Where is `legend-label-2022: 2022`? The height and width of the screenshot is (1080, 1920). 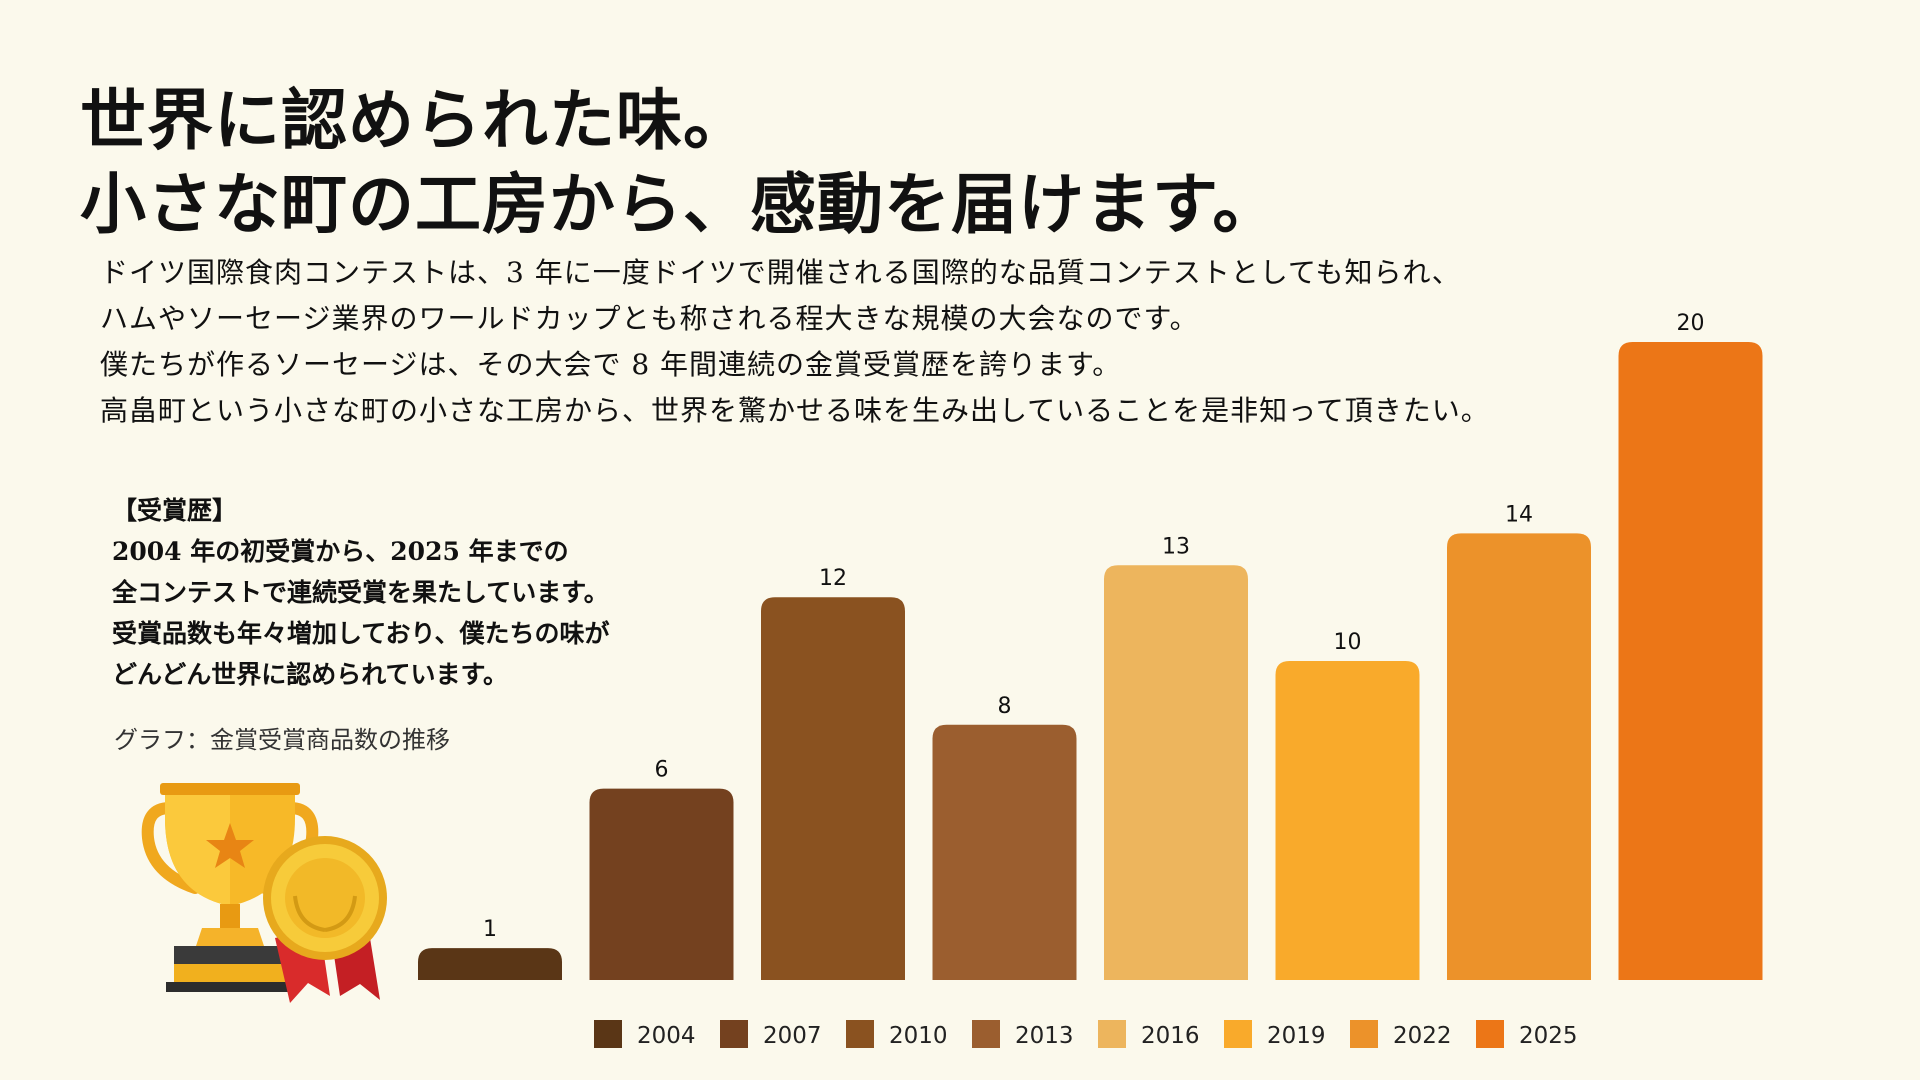
legend-label-2022: 2022 is located at coordinates (1422, 1036).